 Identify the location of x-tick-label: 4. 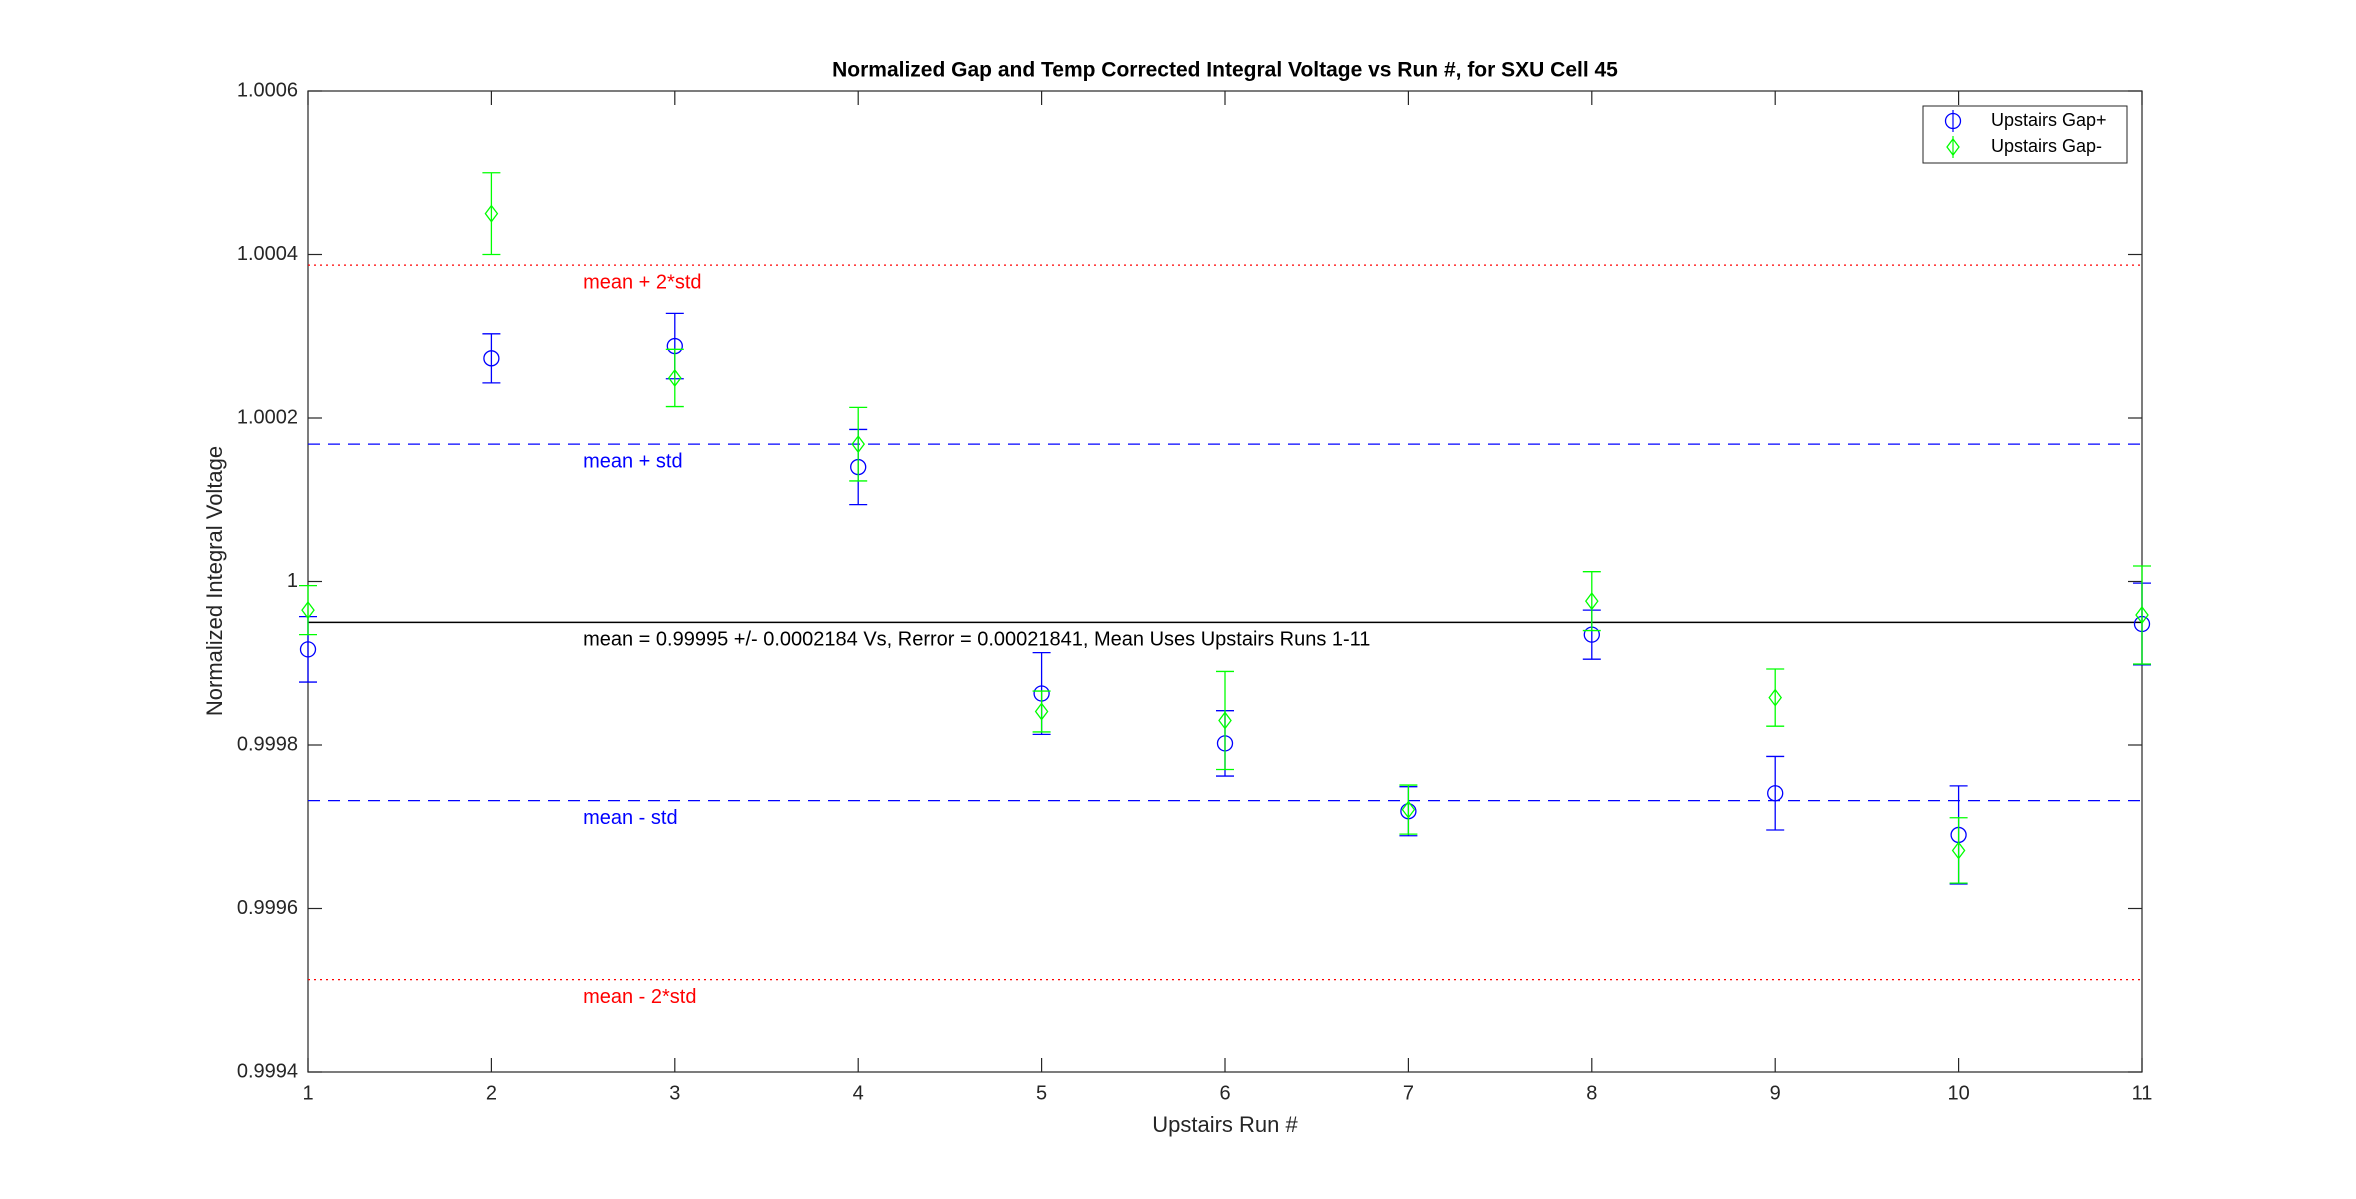
(858, 1093).